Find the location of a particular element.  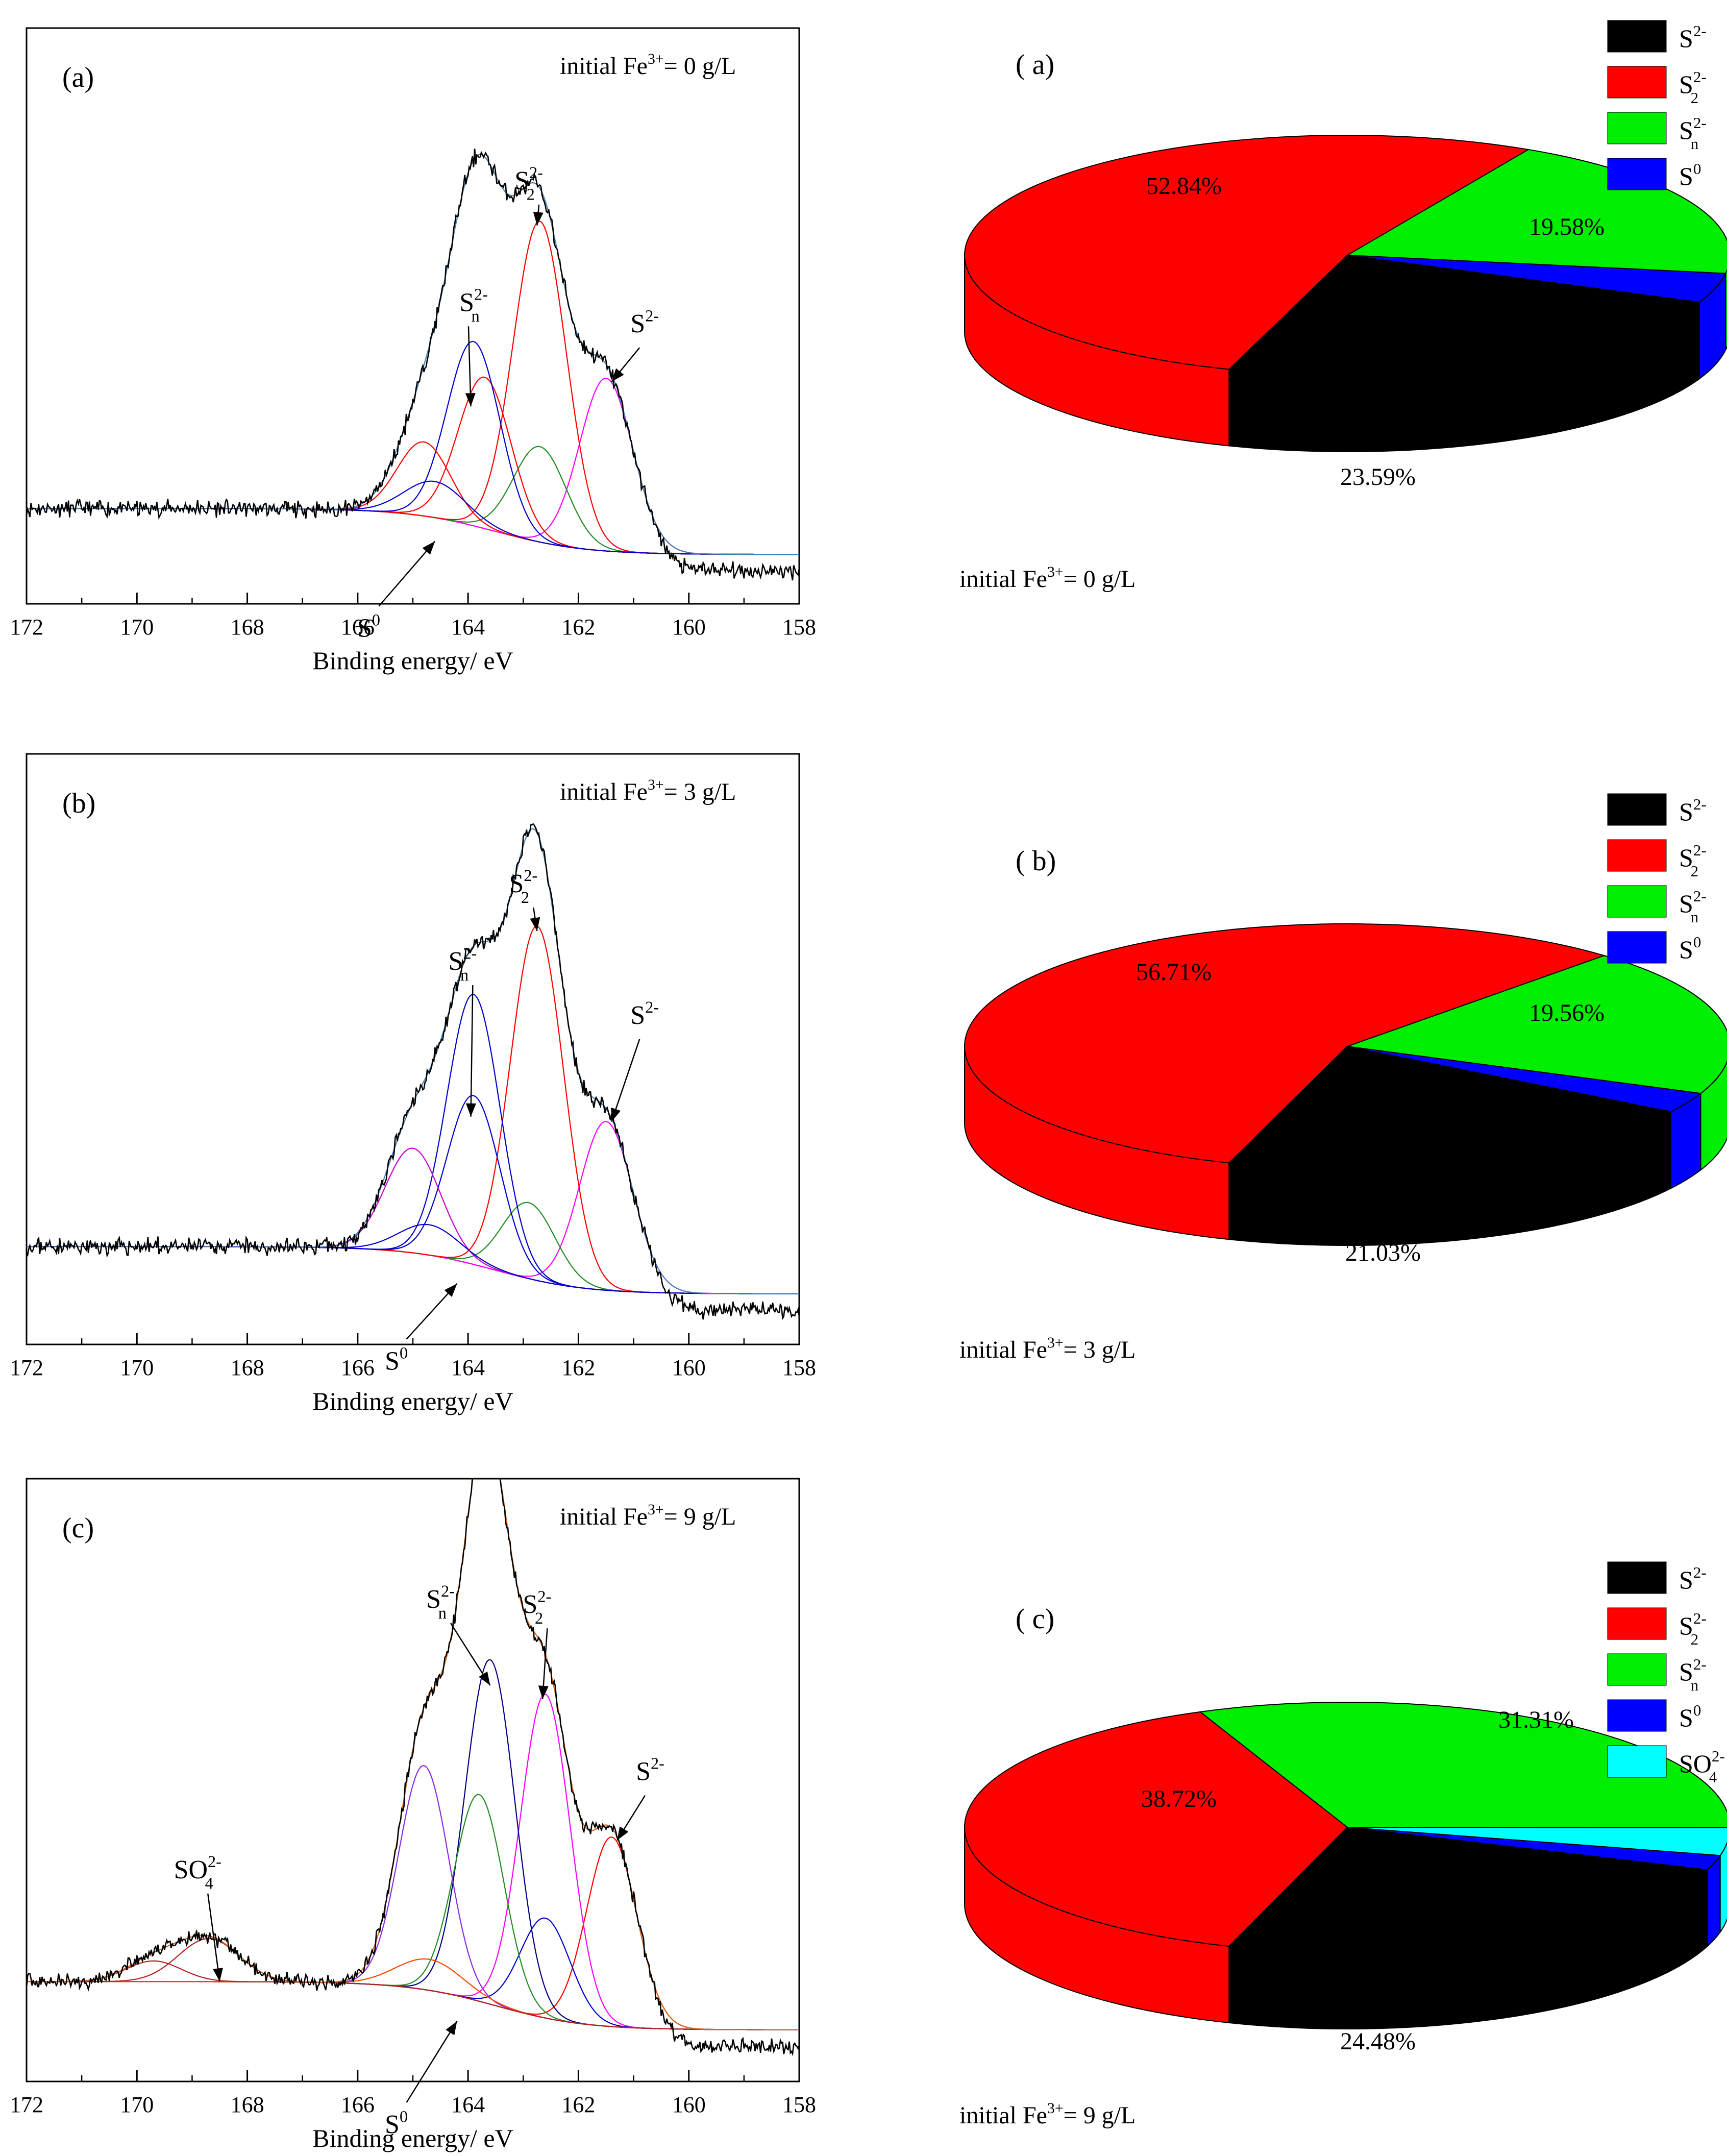

legend-label: S2- is located at coordinates (1693, 1578).